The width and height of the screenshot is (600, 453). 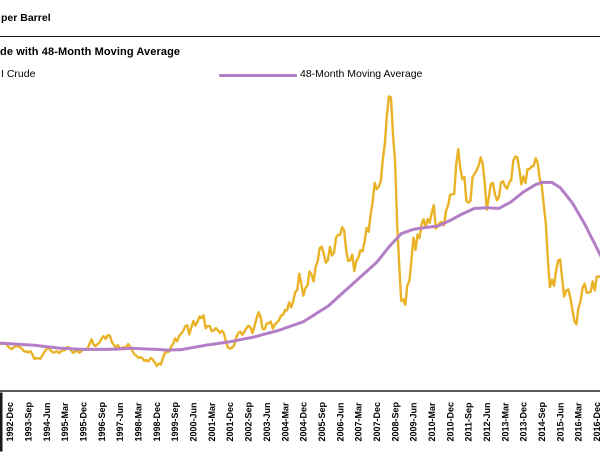 I want to click on x-axis-tick-label: 2010-Mar, so click(x=432, y=422).